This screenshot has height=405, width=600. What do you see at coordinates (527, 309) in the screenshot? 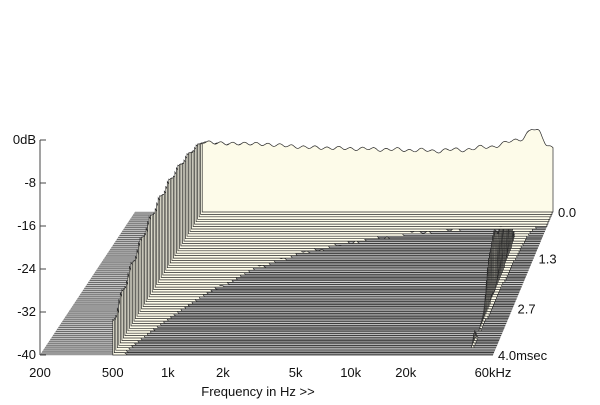
I see `z-tick-label: 2.7` at bounding box center [527, 309].